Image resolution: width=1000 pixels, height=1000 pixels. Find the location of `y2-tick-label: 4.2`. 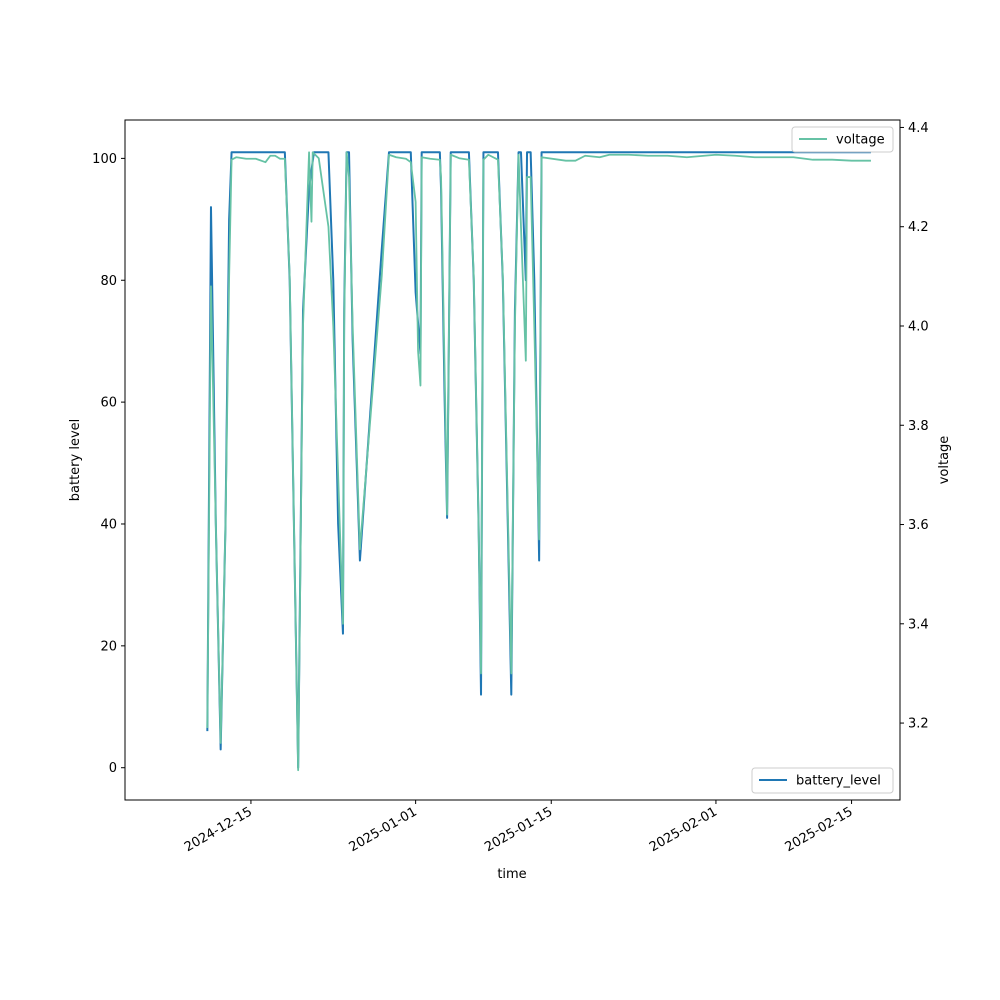

y2-tick-label: 4.2 is located at coordinates (918, 227).